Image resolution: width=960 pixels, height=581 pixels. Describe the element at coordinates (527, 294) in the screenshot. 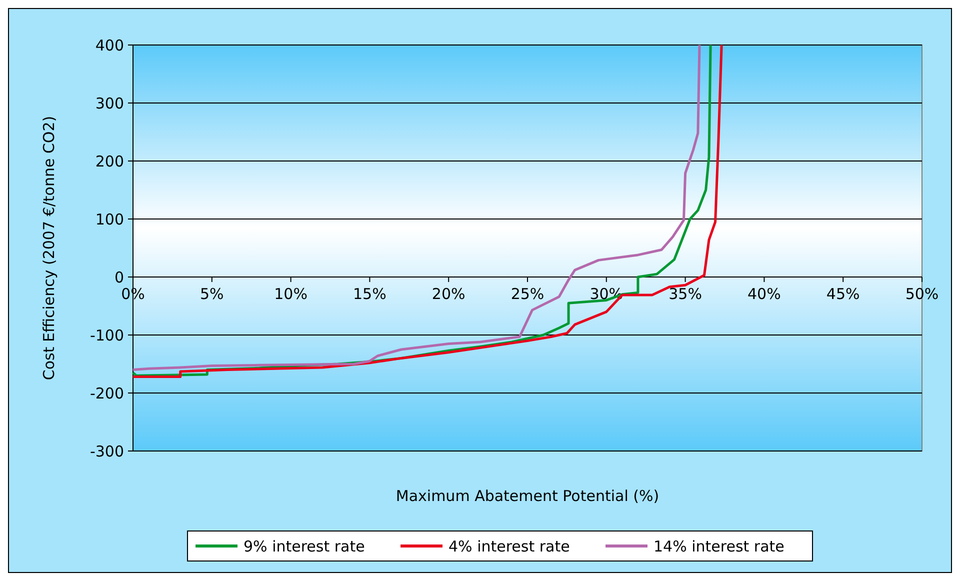

I see `x-tick-label: 25%` at that location.